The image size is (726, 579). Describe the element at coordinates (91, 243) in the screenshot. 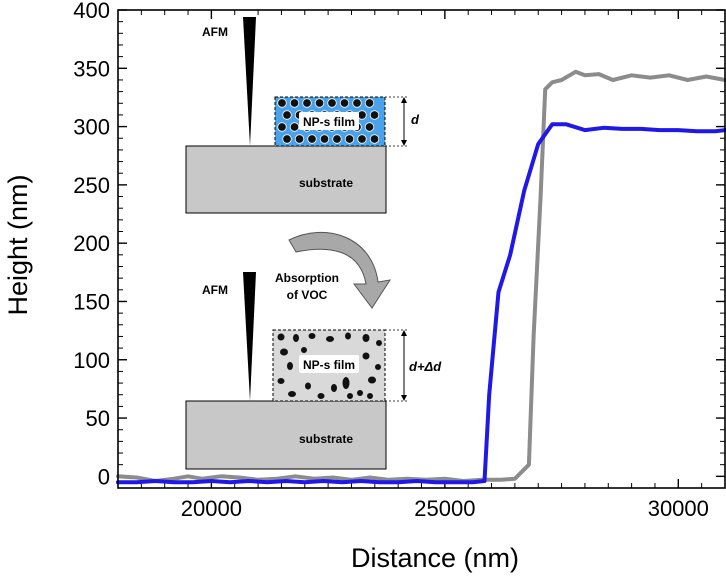

I see `y-tick-label: 200` at that location.